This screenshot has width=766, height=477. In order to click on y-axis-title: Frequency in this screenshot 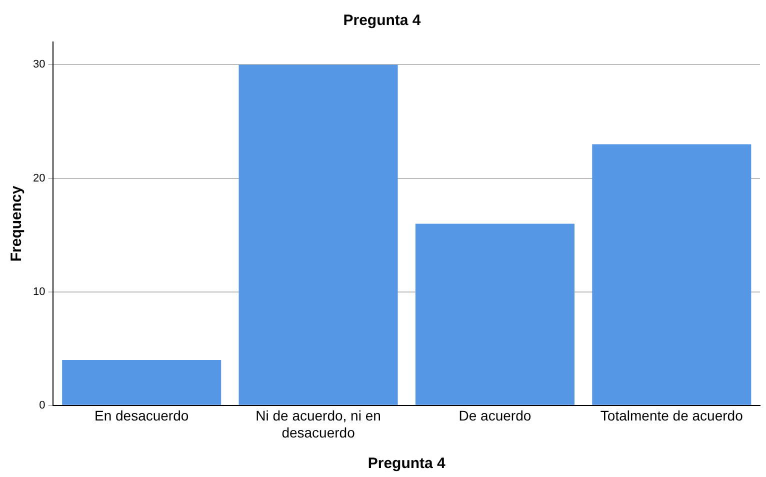, I will do `click(17, 223)`.